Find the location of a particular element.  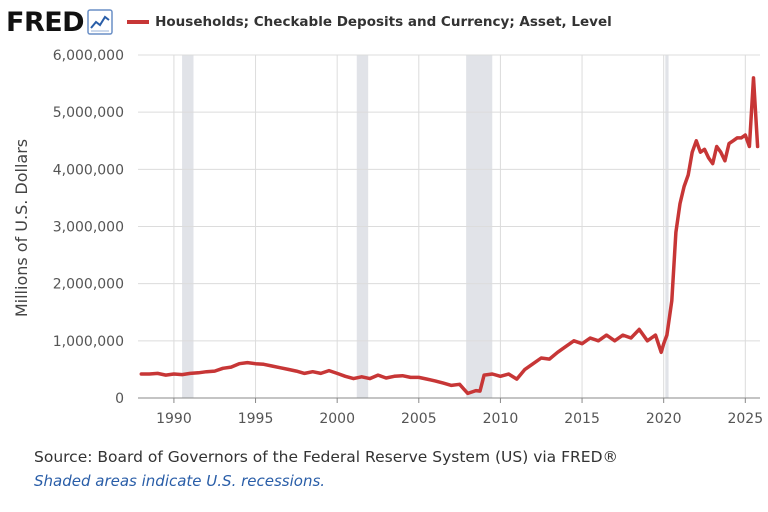

legend-swatch is located at coordinates (138, 22).